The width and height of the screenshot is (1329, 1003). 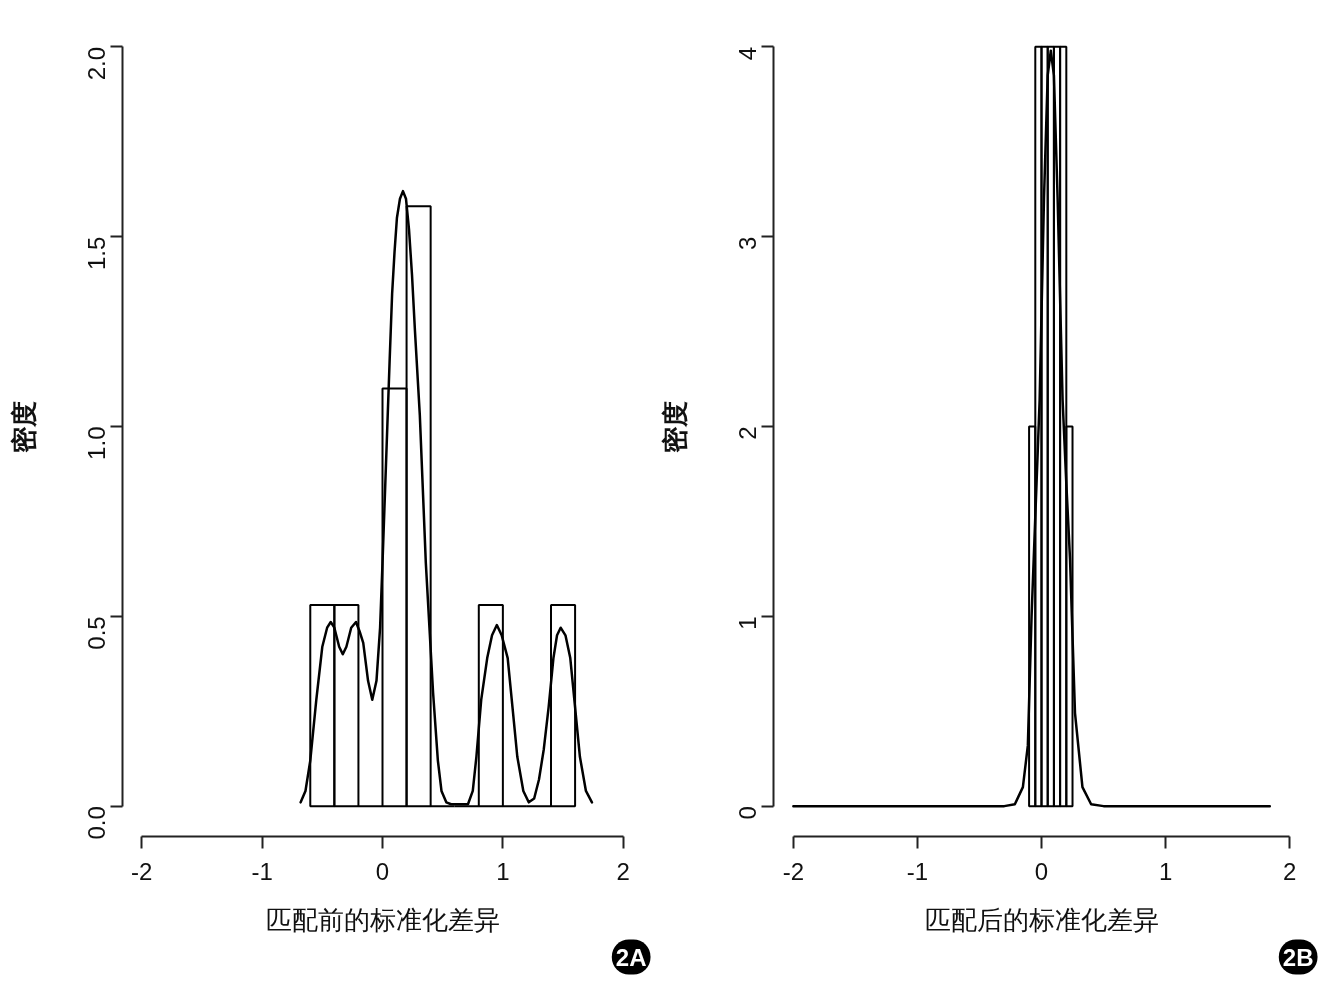 I want to click on x-axis-title: 匹配前的标准化差异, so click(x=382, y=919).